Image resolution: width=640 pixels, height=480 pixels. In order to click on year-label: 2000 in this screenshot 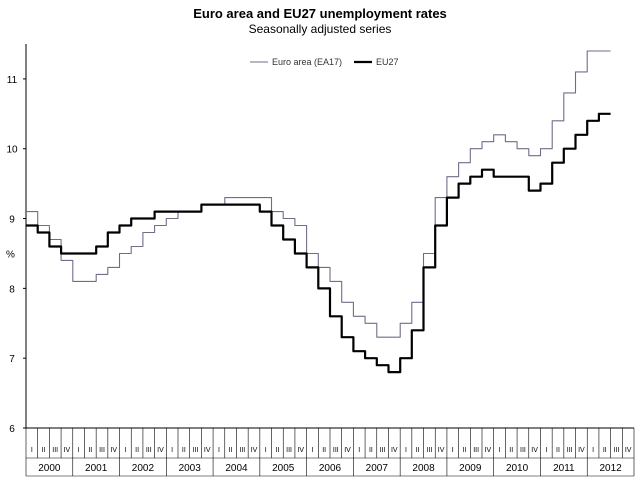, I will do `click(49, 468)`.